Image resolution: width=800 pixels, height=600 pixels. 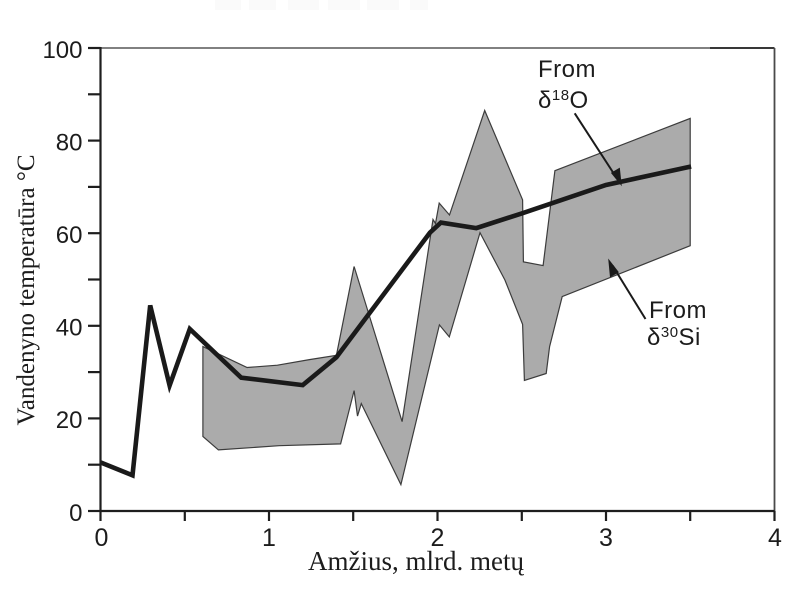 I want to click on svg-text: 3, so click(x=606, y=538).